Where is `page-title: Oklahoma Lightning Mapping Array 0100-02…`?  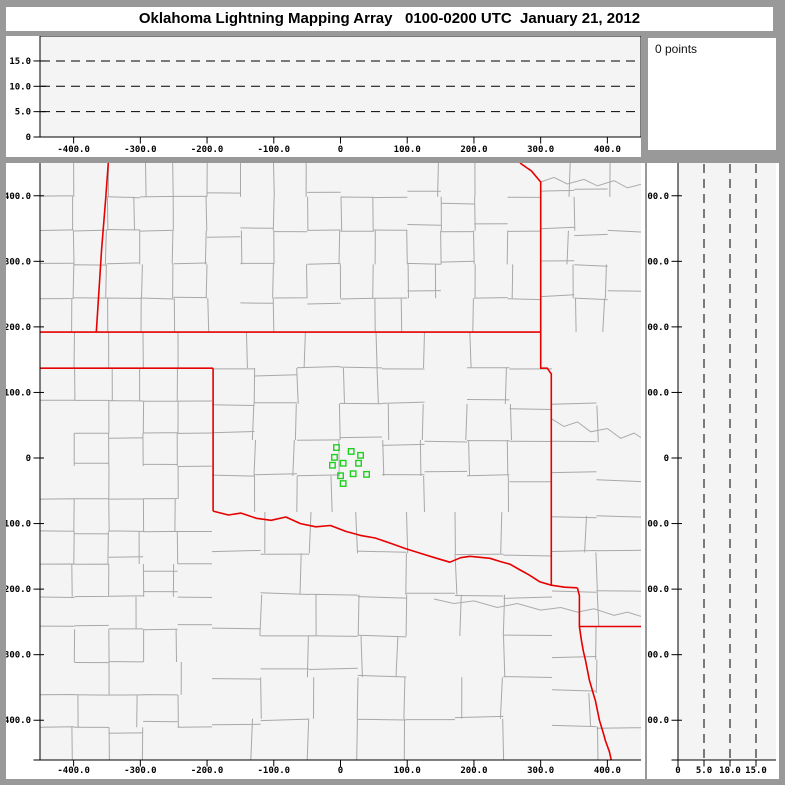 page-title: Oklahoma Lightning Mapping Array 0100-02… is located at coordinates (389, 19).